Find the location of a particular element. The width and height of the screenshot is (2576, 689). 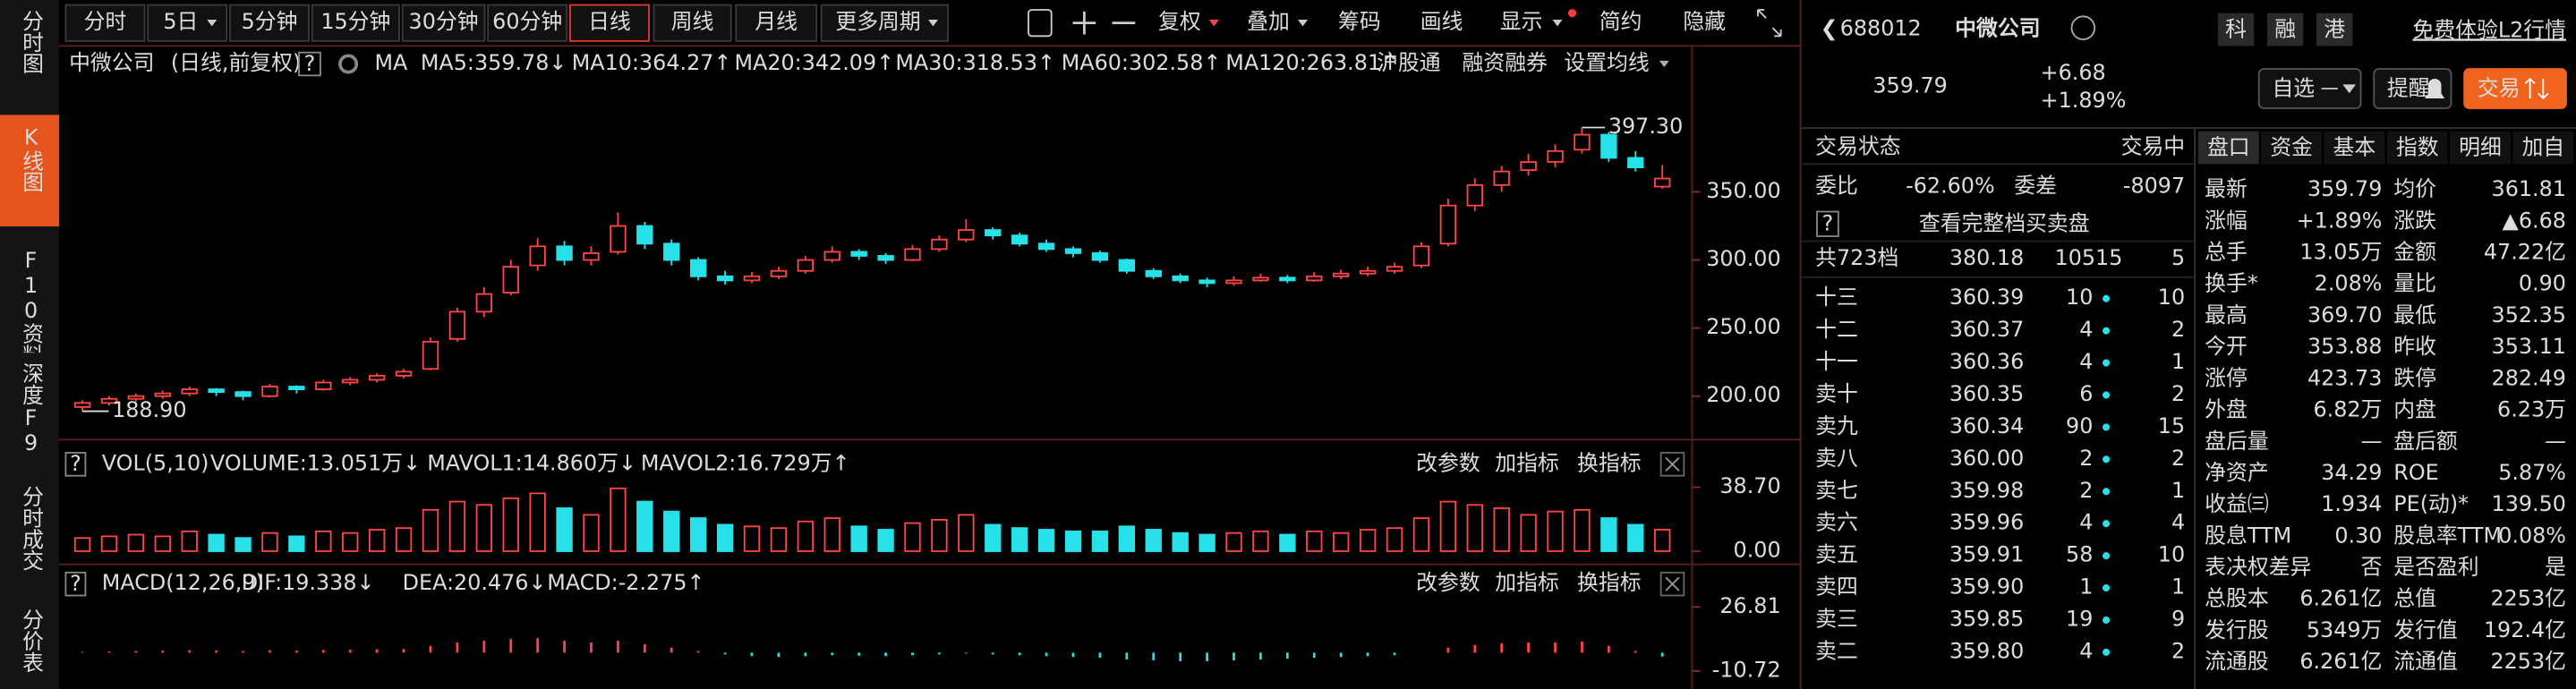

sidebar-label: 深度F9 is located at coordinates (31, 409).